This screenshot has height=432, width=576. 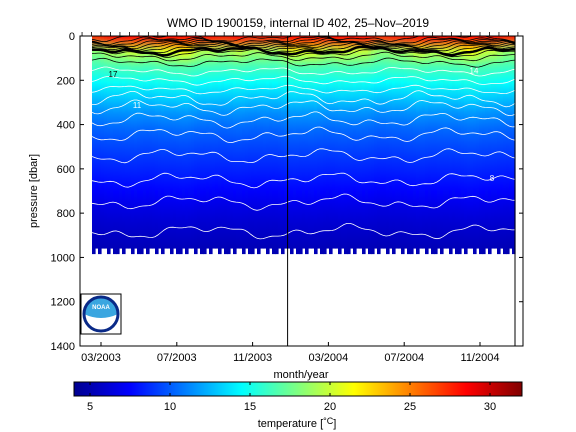 I want to click on x-tick-label: 07/2003, so click(x=177, y=358).